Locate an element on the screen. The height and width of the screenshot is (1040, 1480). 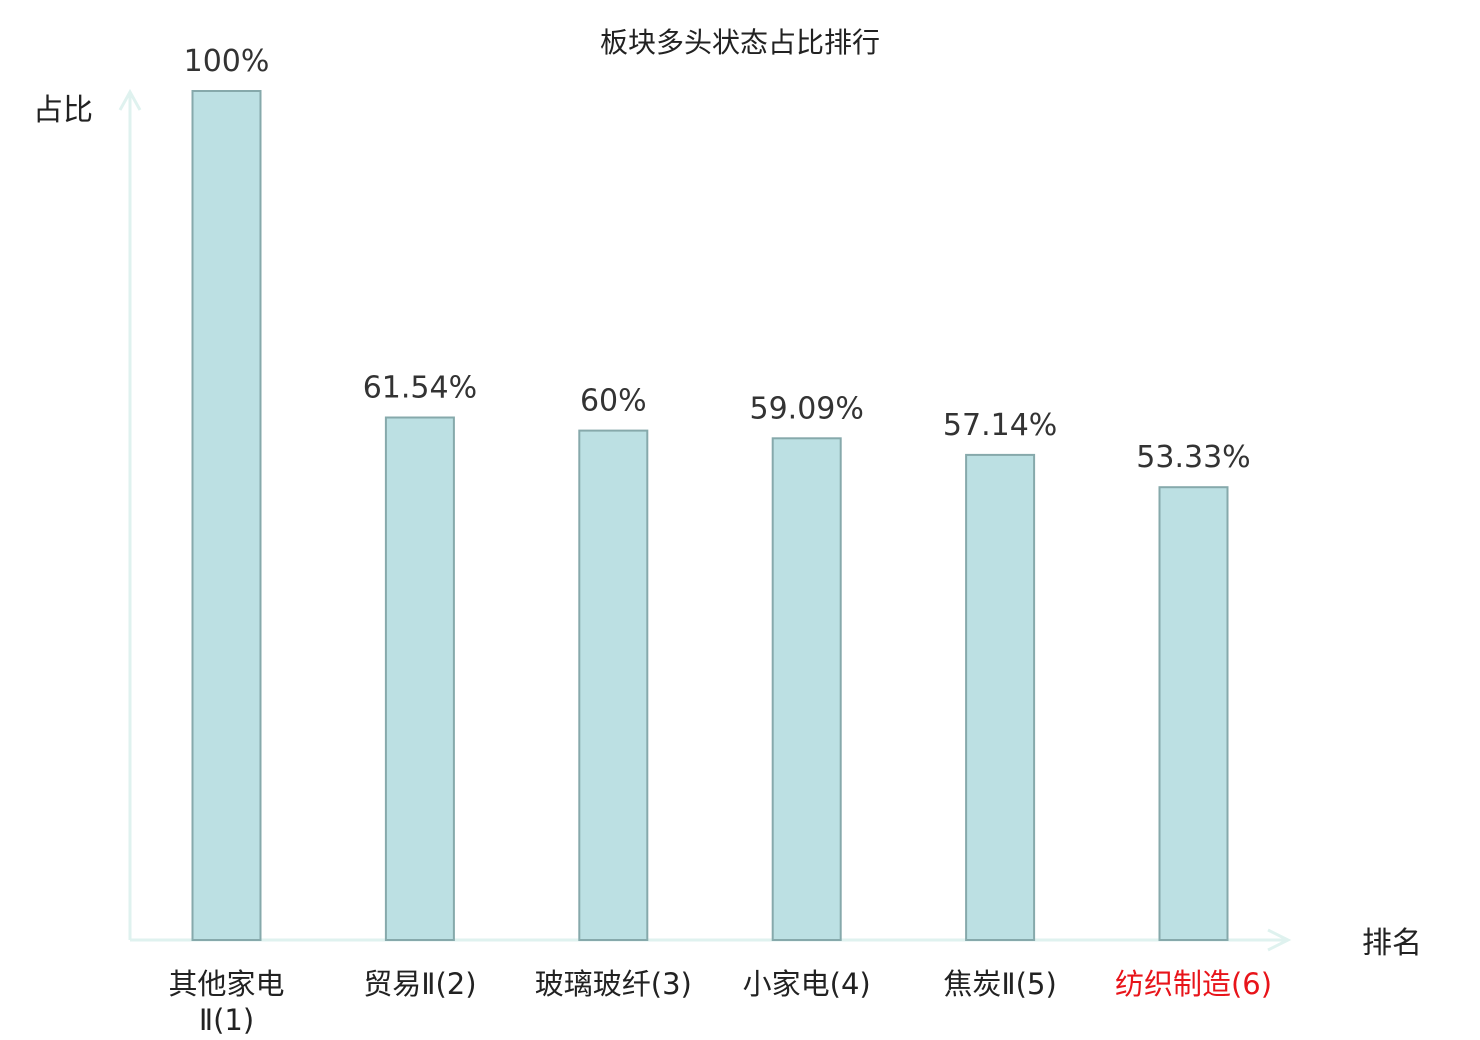
x-axis-label: 排名 is located at coordinates (1392, 943).